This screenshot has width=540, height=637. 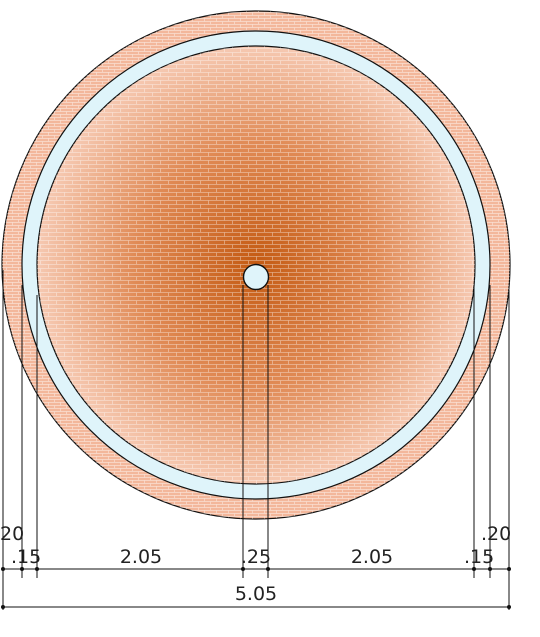 What do you see at coordinates (372, 557) in the screenshot?
I see `dim-label-core-right: 2.05` at bounding box center [372, 557].